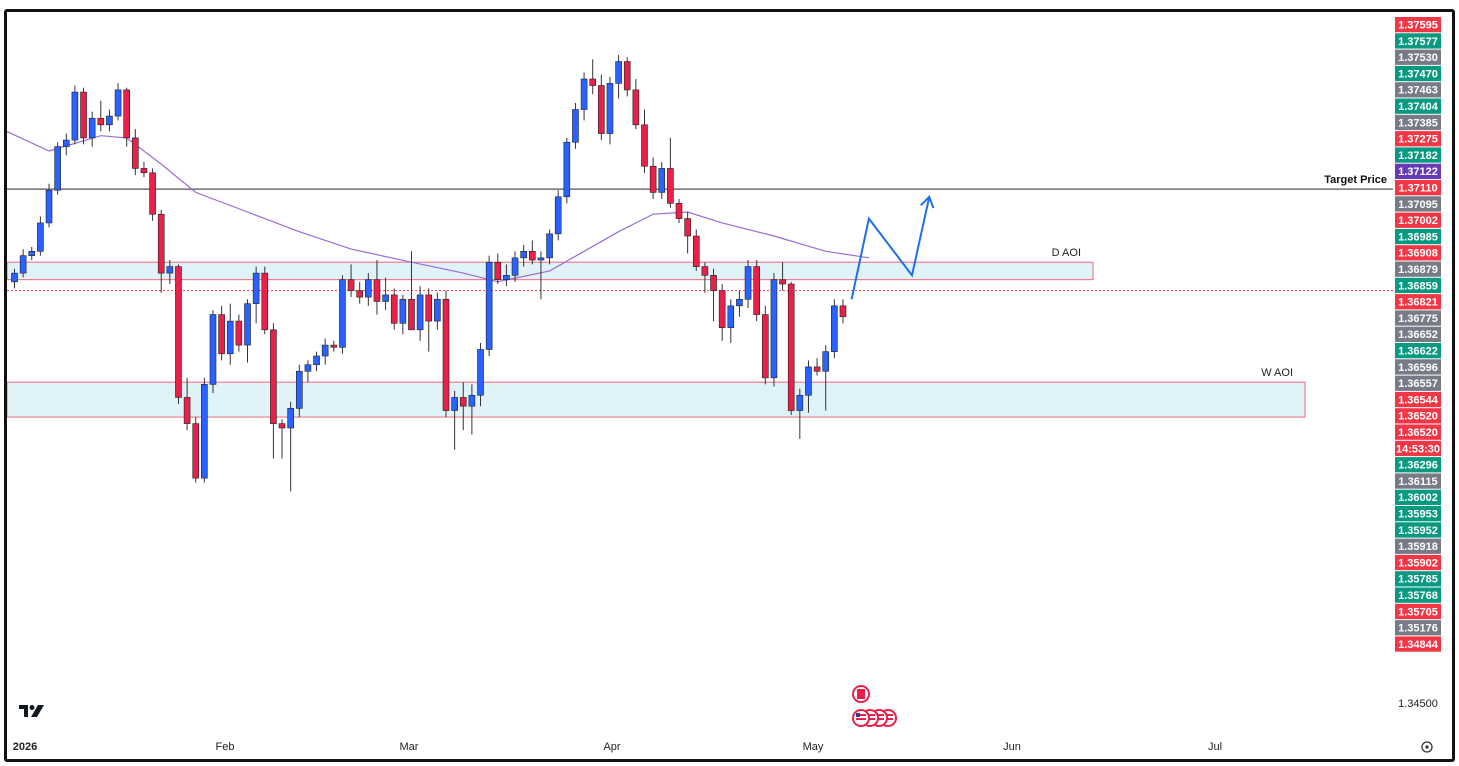 Image resolution: width=1459 pixels, height=766 pixels. Describe the element at coordinates (1427, 747) in the screenshot. I see `settings-icon` at that location.